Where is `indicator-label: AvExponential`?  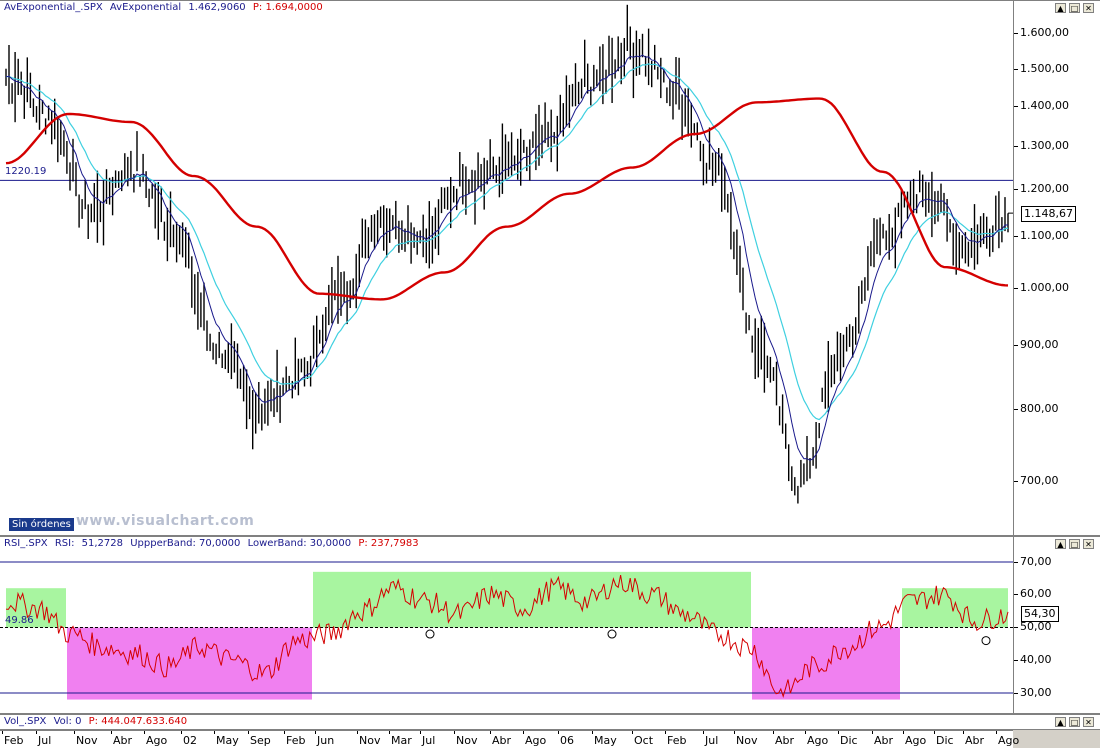
indicator-label: AvExponential is located at coordinates (145, 7).